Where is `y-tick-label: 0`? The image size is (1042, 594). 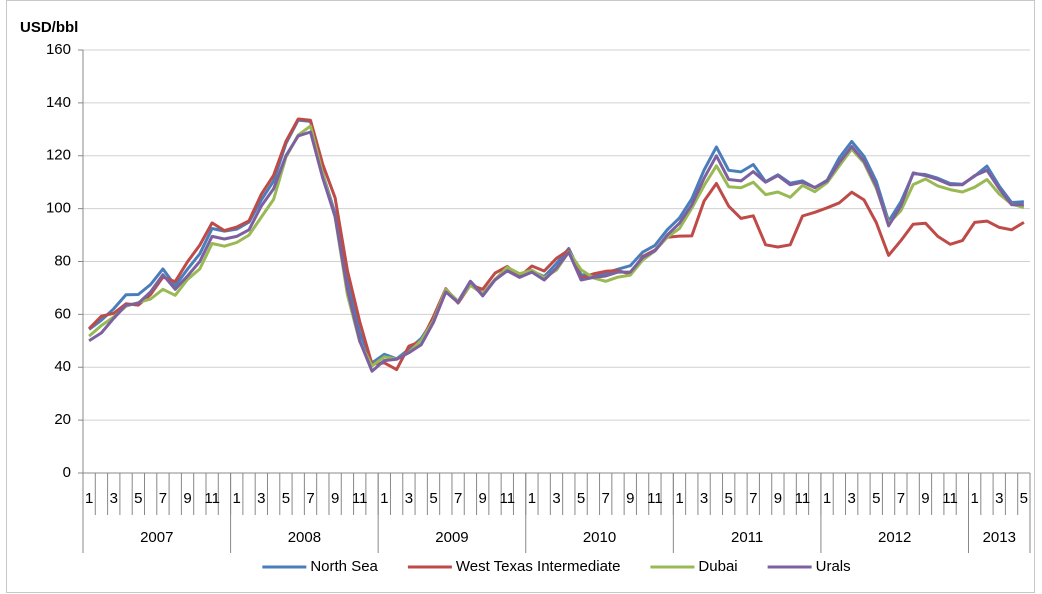
y-tick-label: 0 is located at coordinates (67, 472).